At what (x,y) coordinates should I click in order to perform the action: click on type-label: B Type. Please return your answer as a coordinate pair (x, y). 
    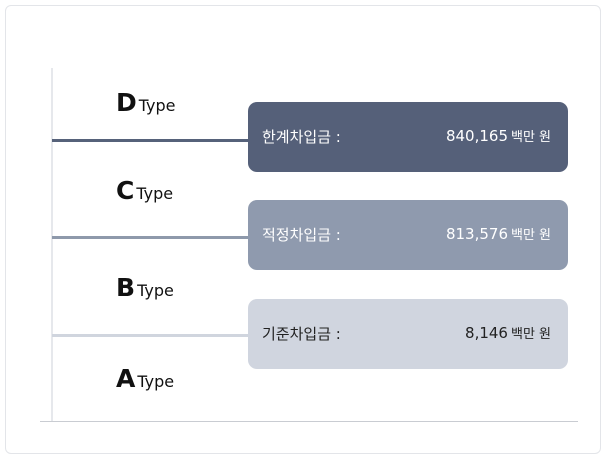
    Looking at the image, I should click on (145, 287).